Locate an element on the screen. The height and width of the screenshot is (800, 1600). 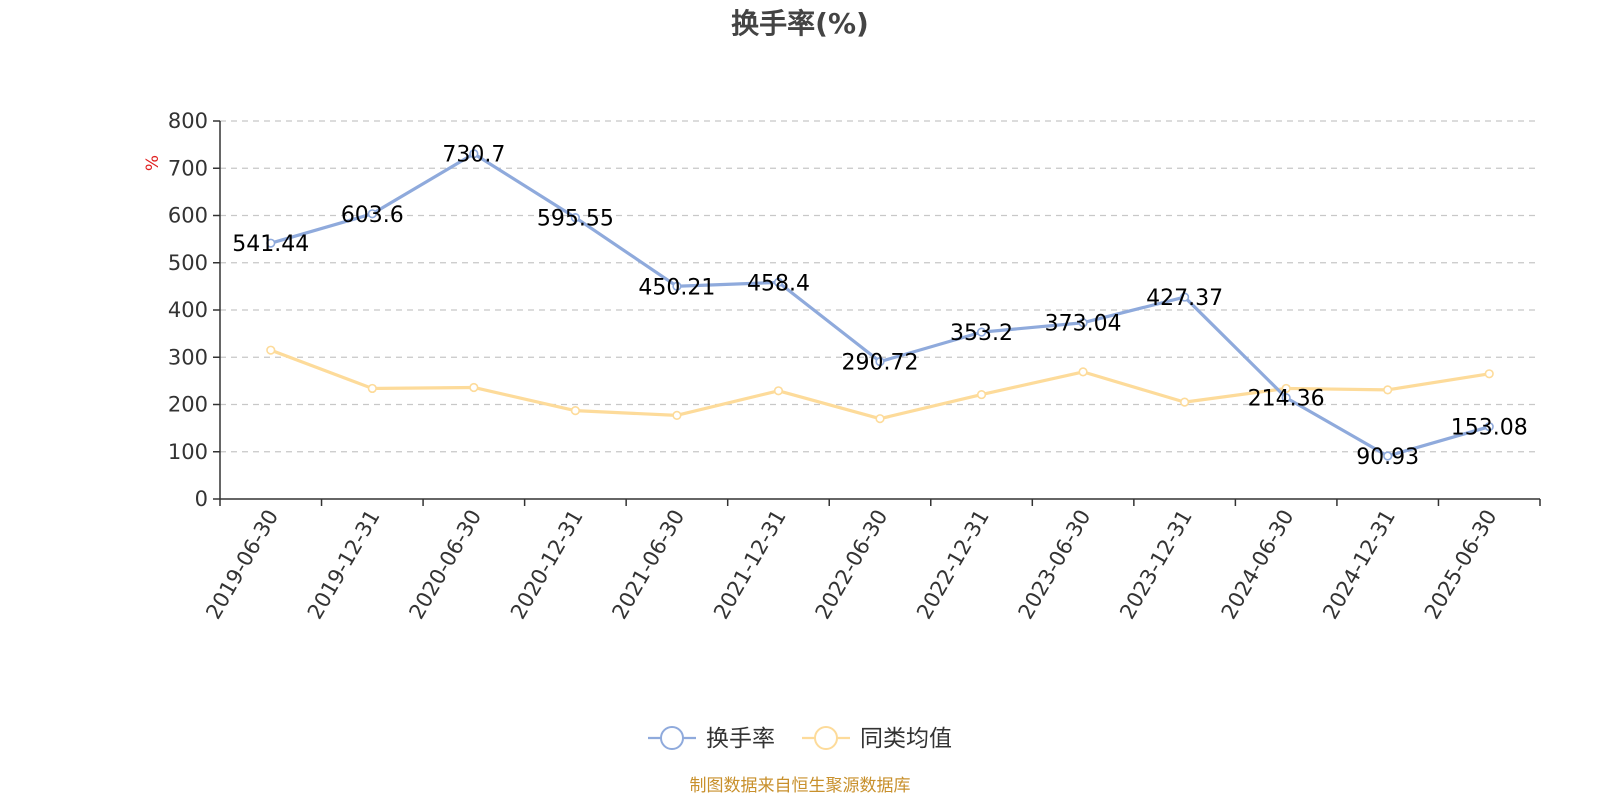
data-label: 153.08 is located at coordinates (1489, 428).